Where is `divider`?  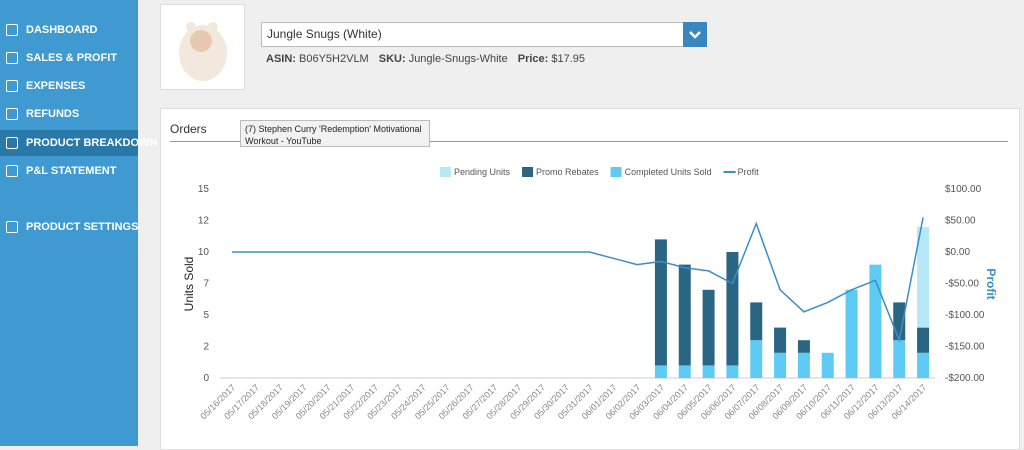
divider is located at coordinates (589, 141).